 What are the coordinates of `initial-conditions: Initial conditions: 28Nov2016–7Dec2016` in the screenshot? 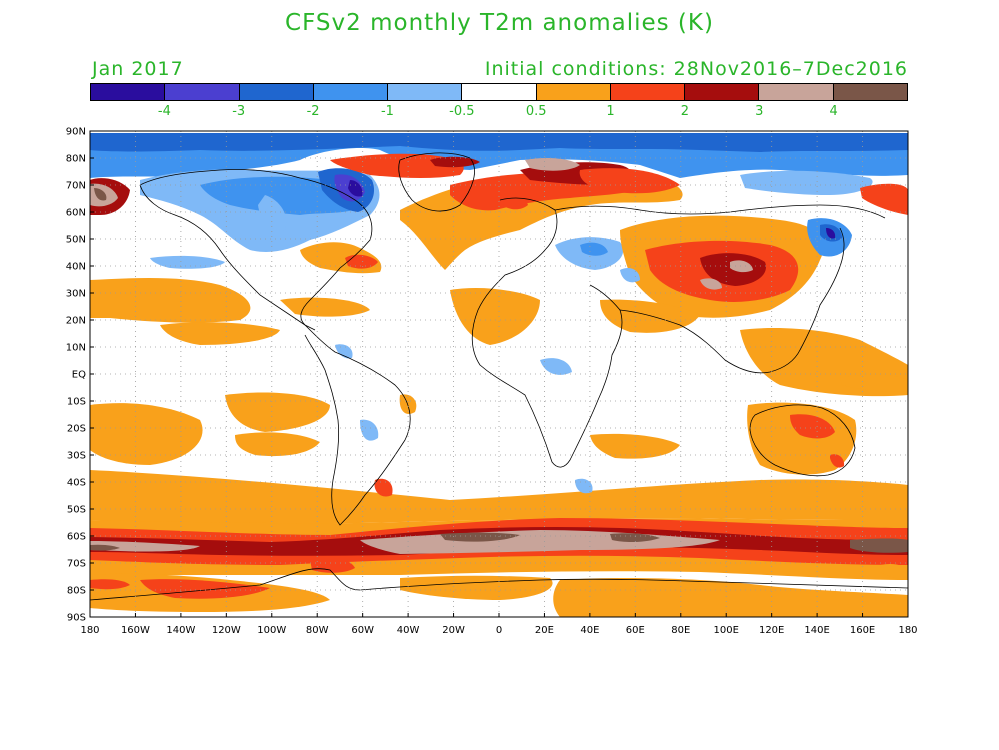 It's located at (696, 69).